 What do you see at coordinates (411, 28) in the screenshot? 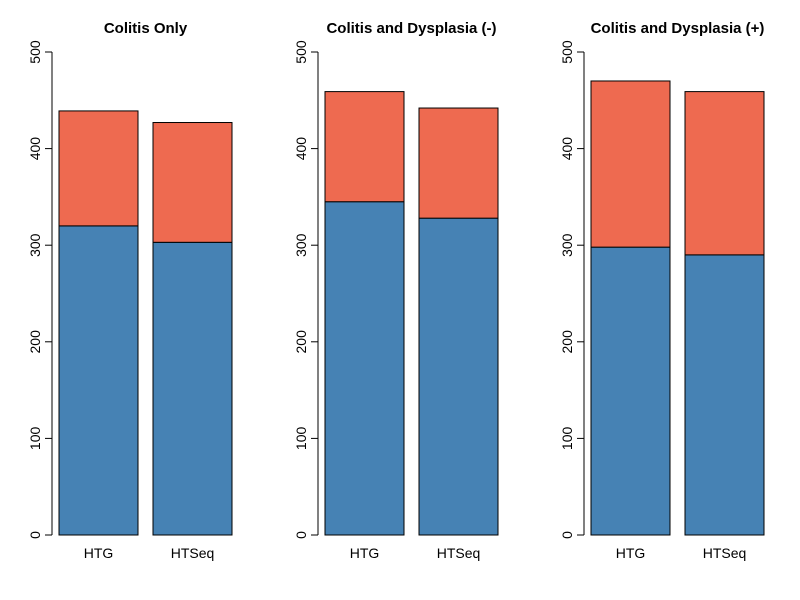
I see `chart-title: Colitis and Dysplasia (-)` at bounding box center [411, 28].